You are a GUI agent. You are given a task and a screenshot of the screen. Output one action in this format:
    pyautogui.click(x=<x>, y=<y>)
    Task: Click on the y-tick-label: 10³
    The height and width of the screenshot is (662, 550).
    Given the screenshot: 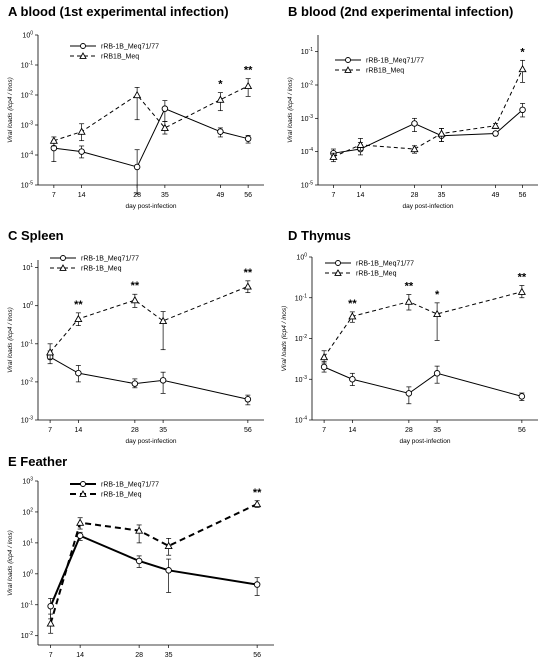 What is the action you would take?
    pyautogui.click(x=27, y=481)
    